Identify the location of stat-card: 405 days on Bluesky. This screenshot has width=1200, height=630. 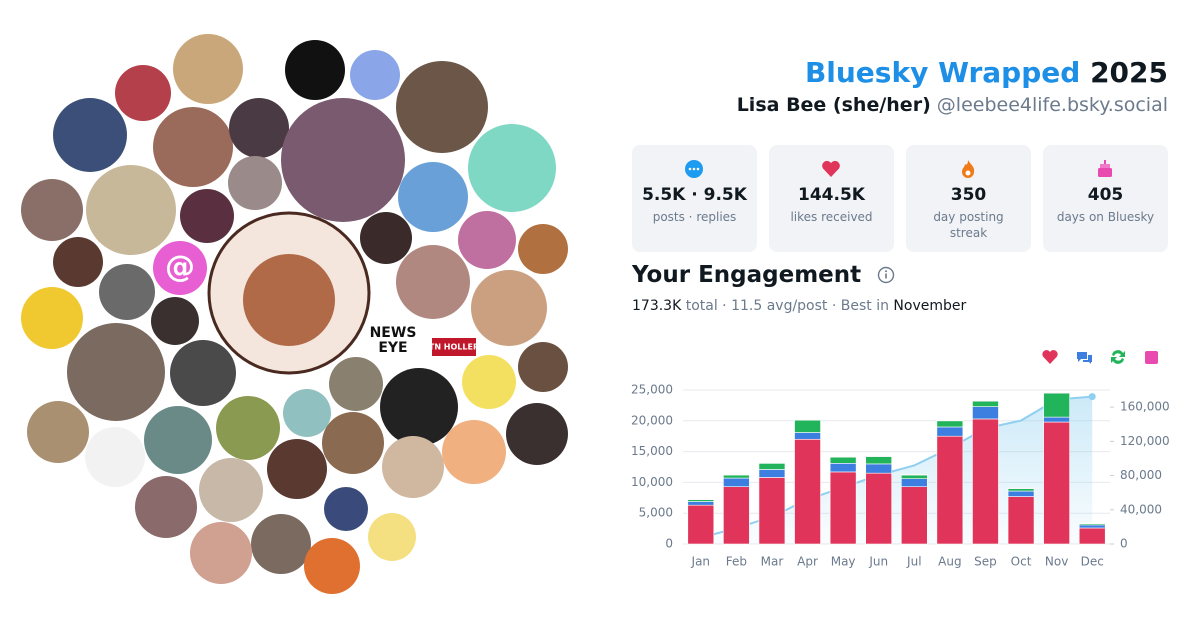
(1105, 198).